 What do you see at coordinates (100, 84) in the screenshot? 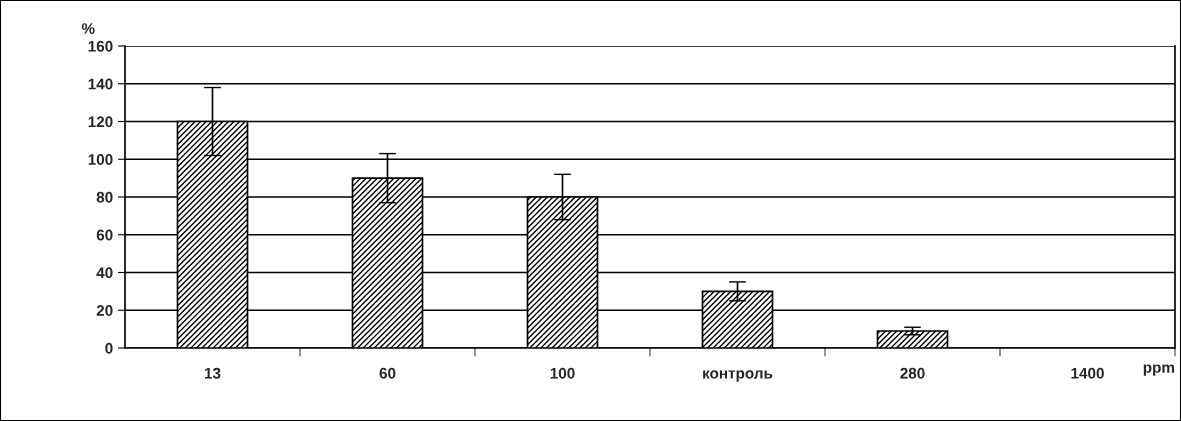
I see `y-tick-label: 140` at bounding box center [100, 84].